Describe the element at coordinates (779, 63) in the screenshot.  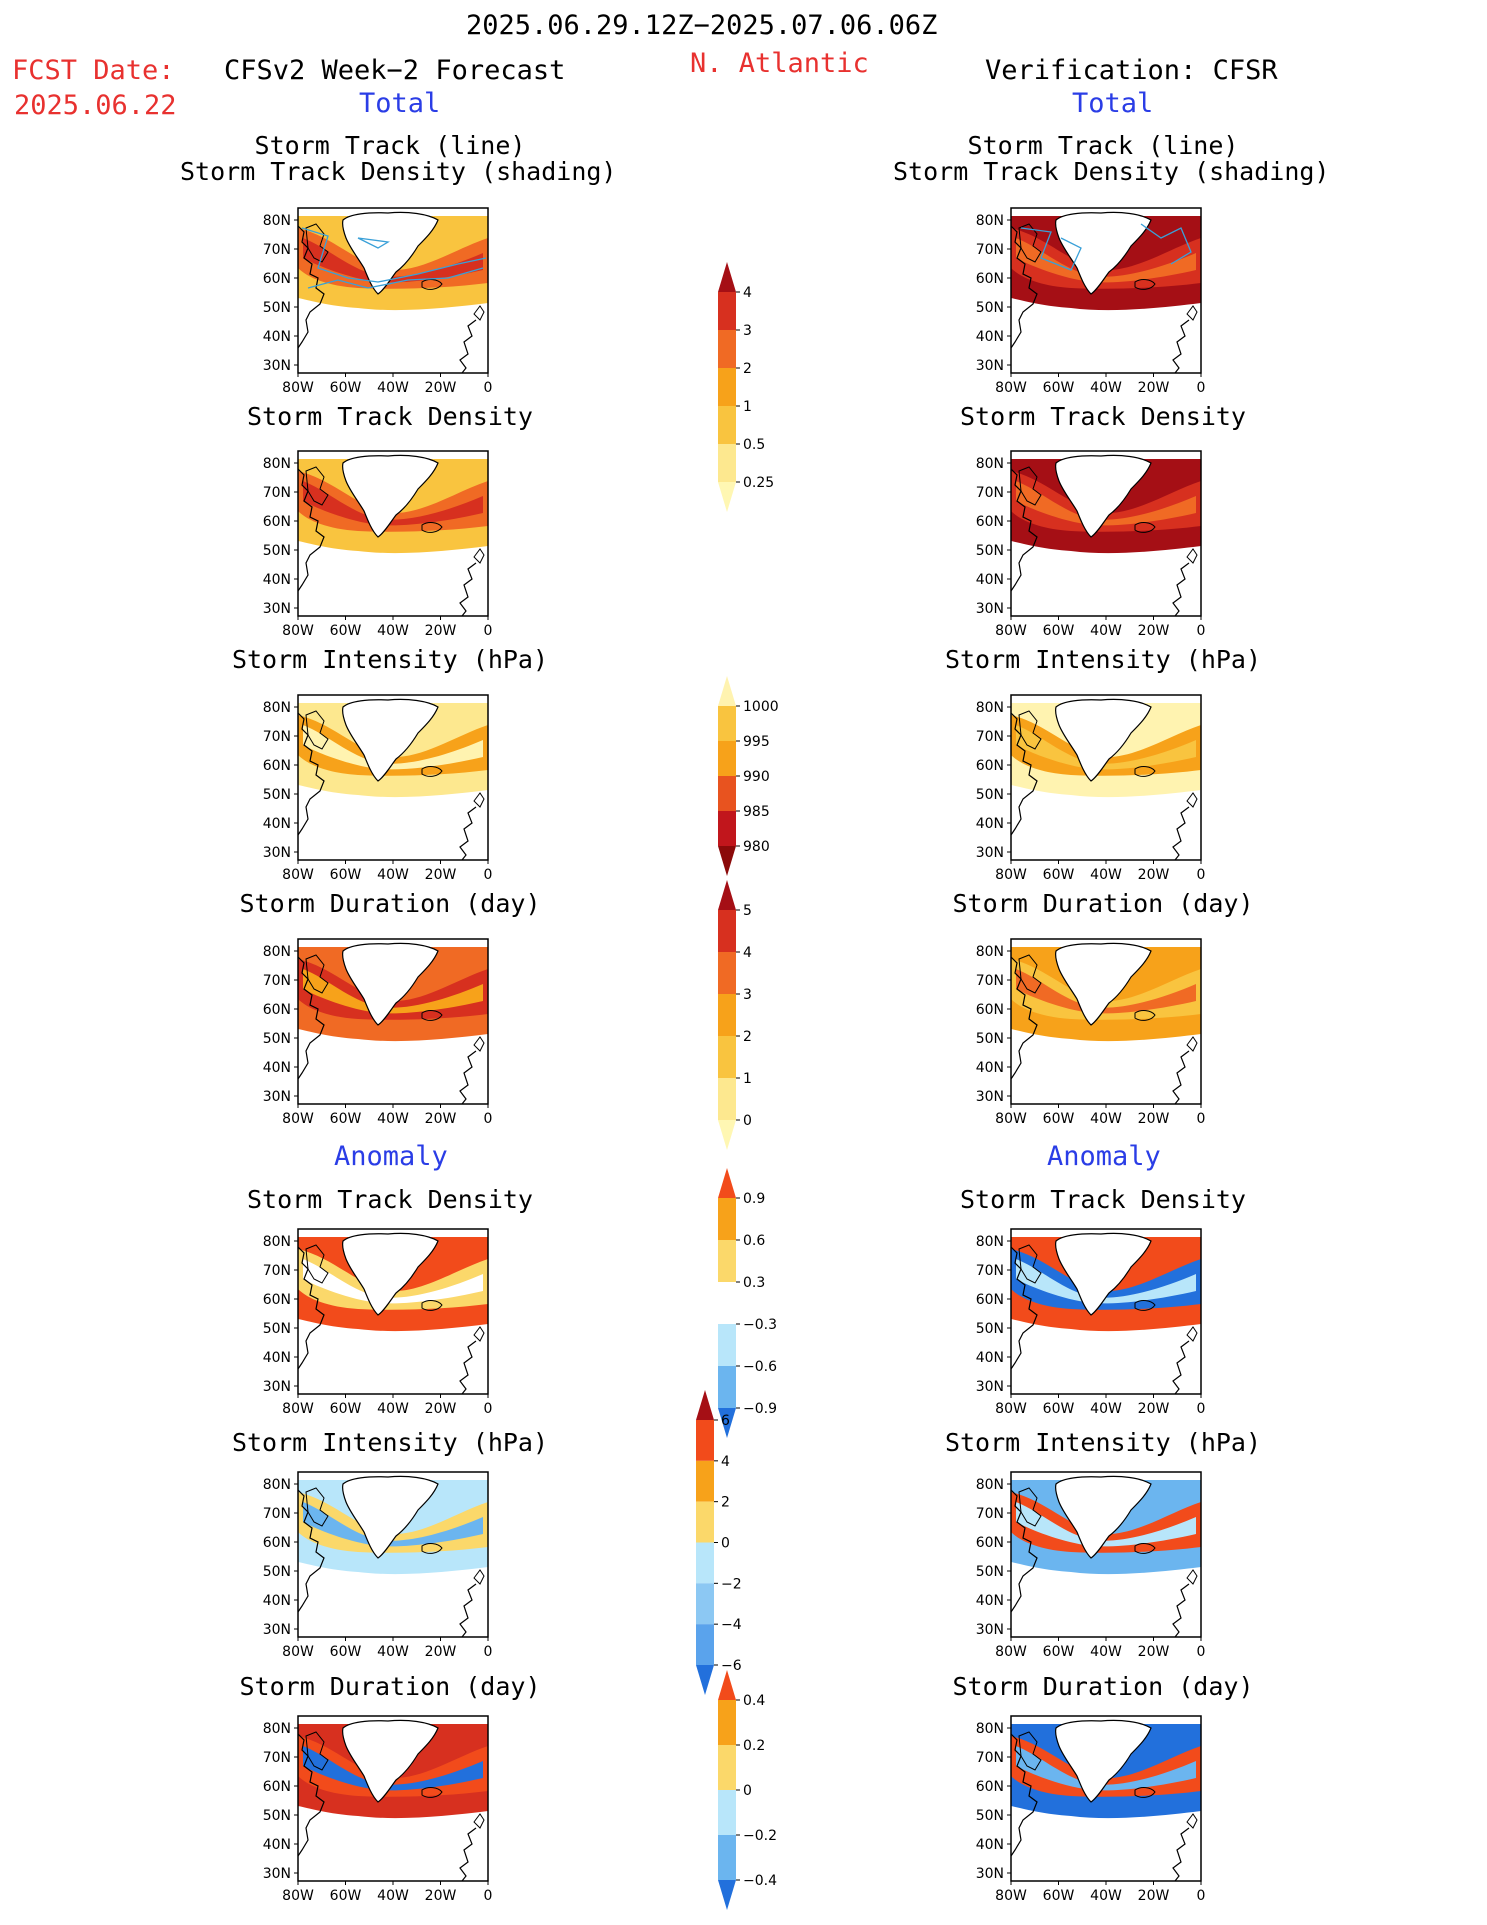
I see `region-title: N. Atlantic` at that location.